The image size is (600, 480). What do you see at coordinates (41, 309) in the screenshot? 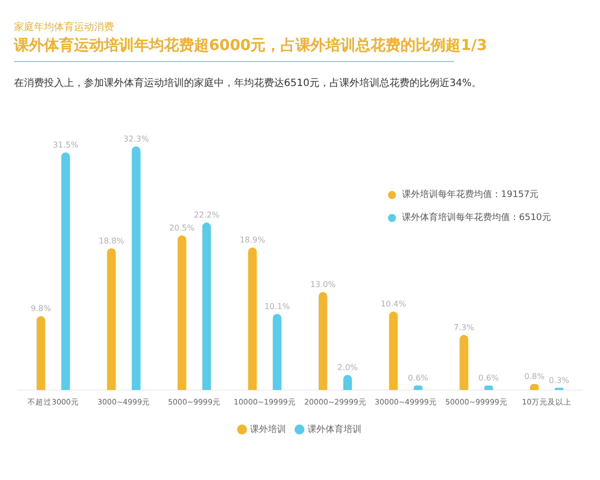
I see `data-label: 9.8%` at bounding box center [41, 309].